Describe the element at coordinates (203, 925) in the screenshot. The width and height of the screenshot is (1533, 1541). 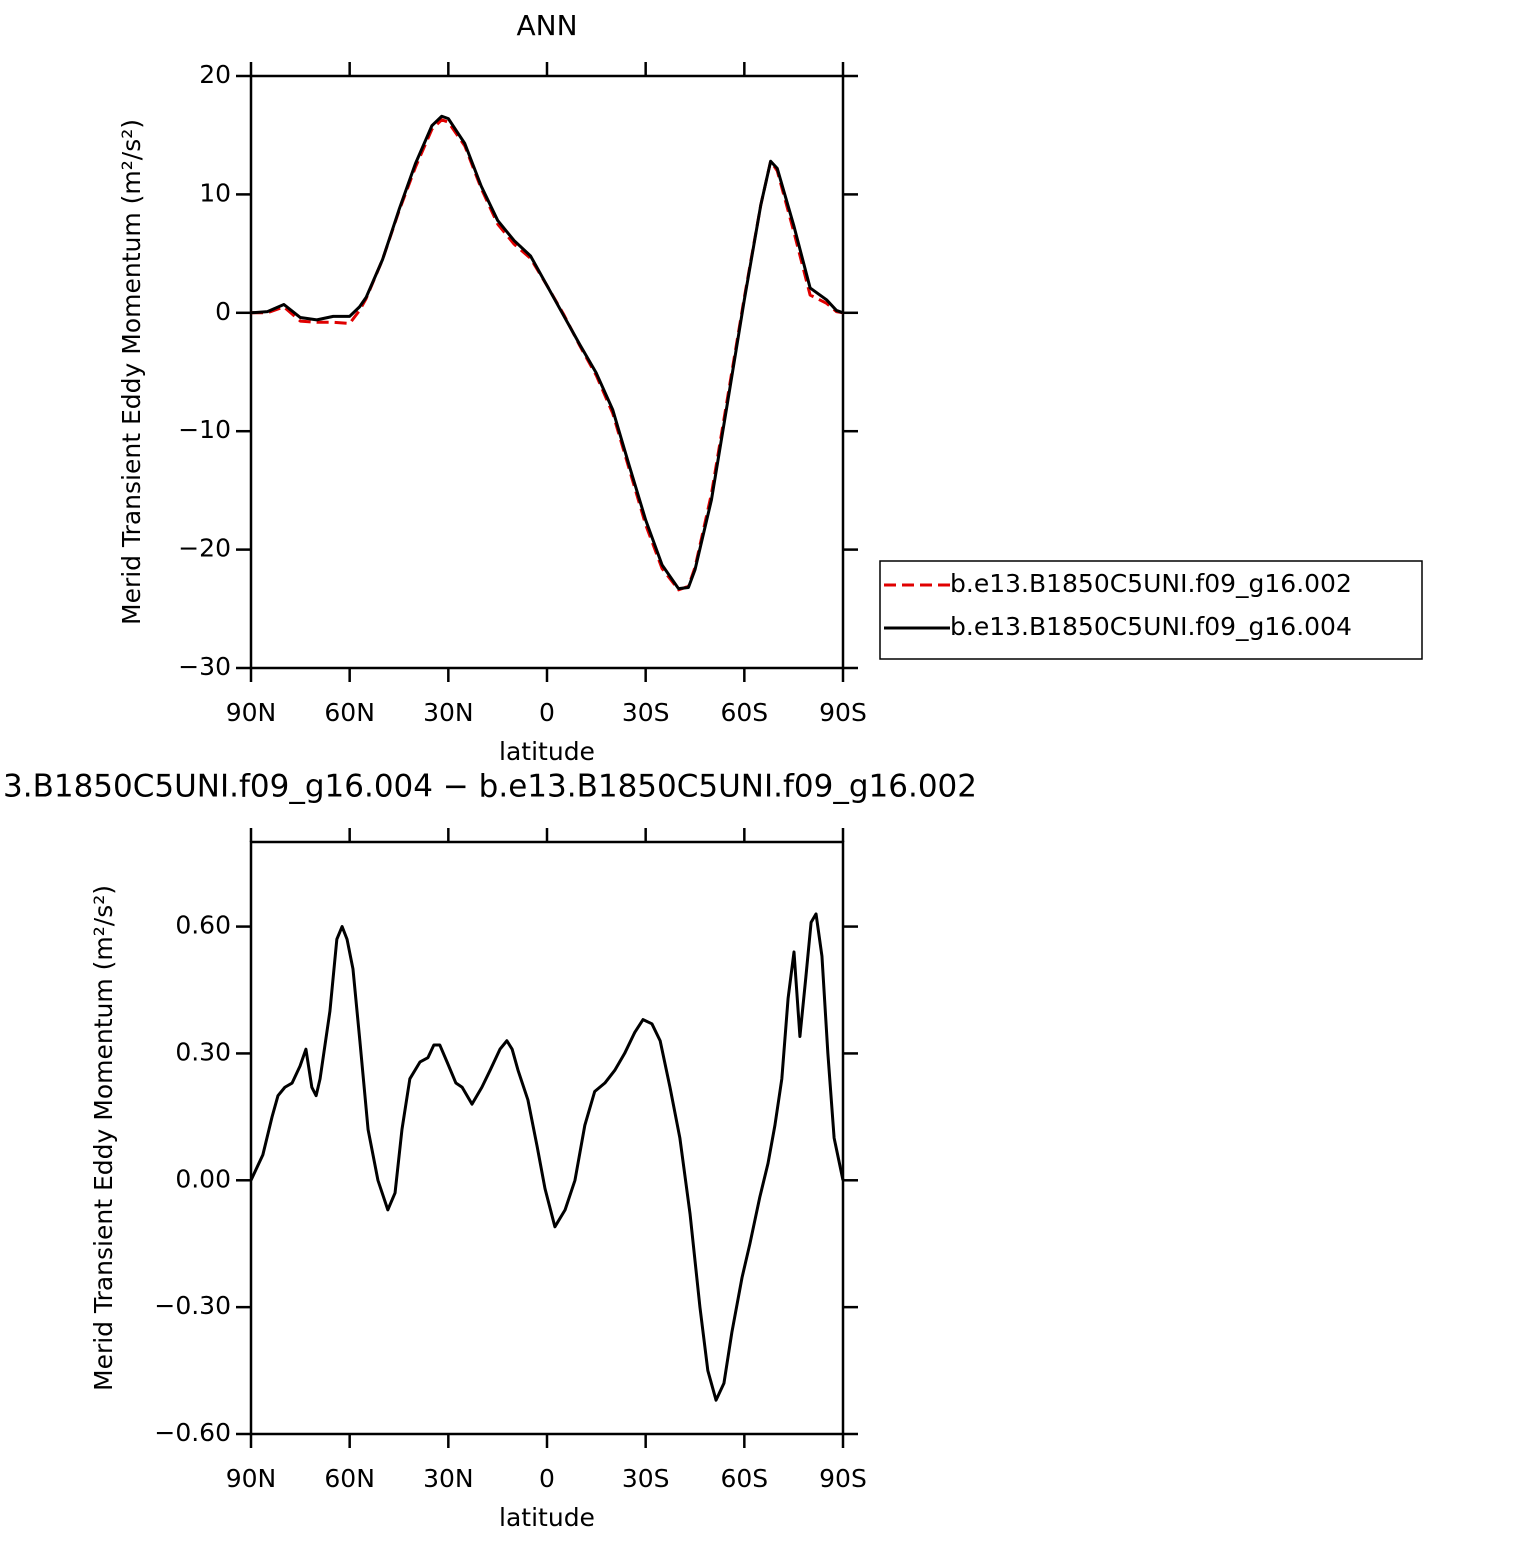
I see `y-tick-label: 0.60` at that location.